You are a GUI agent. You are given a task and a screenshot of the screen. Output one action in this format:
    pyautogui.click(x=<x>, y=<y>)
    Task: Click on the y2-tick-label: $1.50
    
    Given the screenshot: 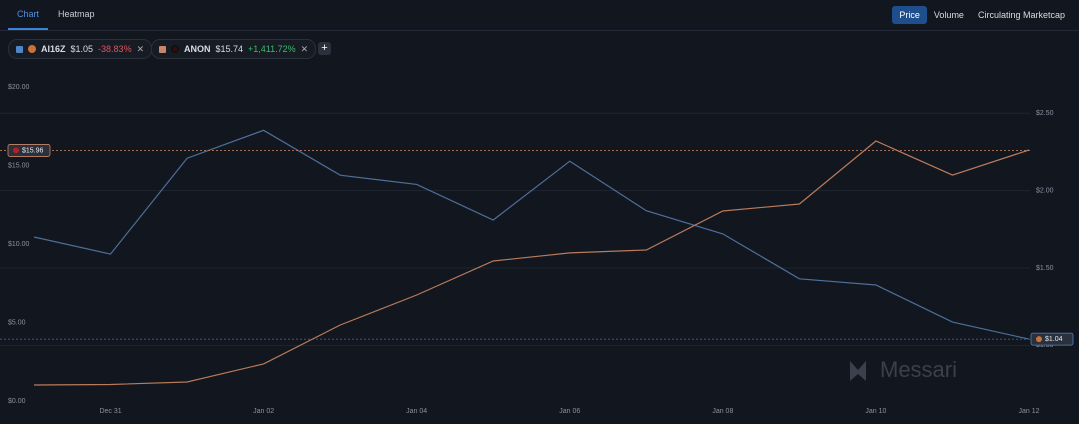 What is the action you would take?
    pyautogui.click(x=1045, y=268)
    